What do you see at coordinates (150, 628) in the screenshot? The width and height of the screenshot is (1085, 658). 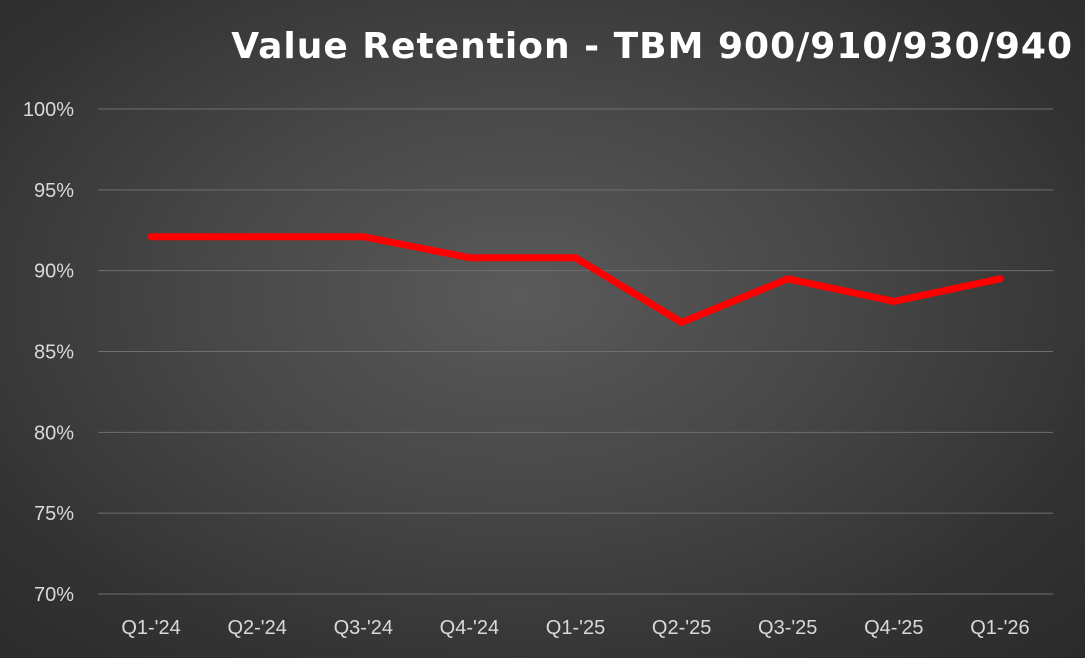 I see `x-tick-label: Q1-'24` at bounding box center [150, 628].